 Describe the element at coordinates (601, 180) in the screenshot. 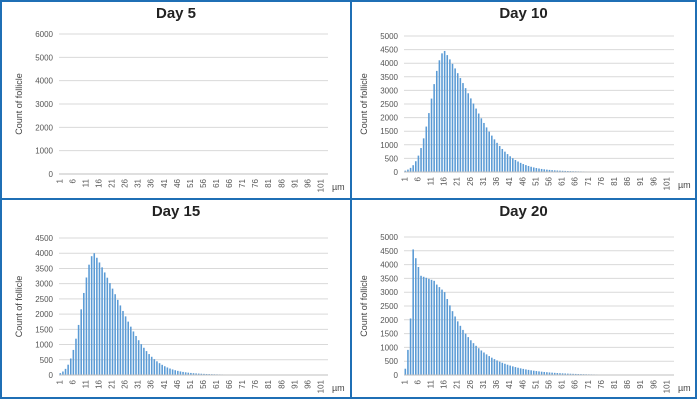

I see `x-tick-label: 76` at that location.